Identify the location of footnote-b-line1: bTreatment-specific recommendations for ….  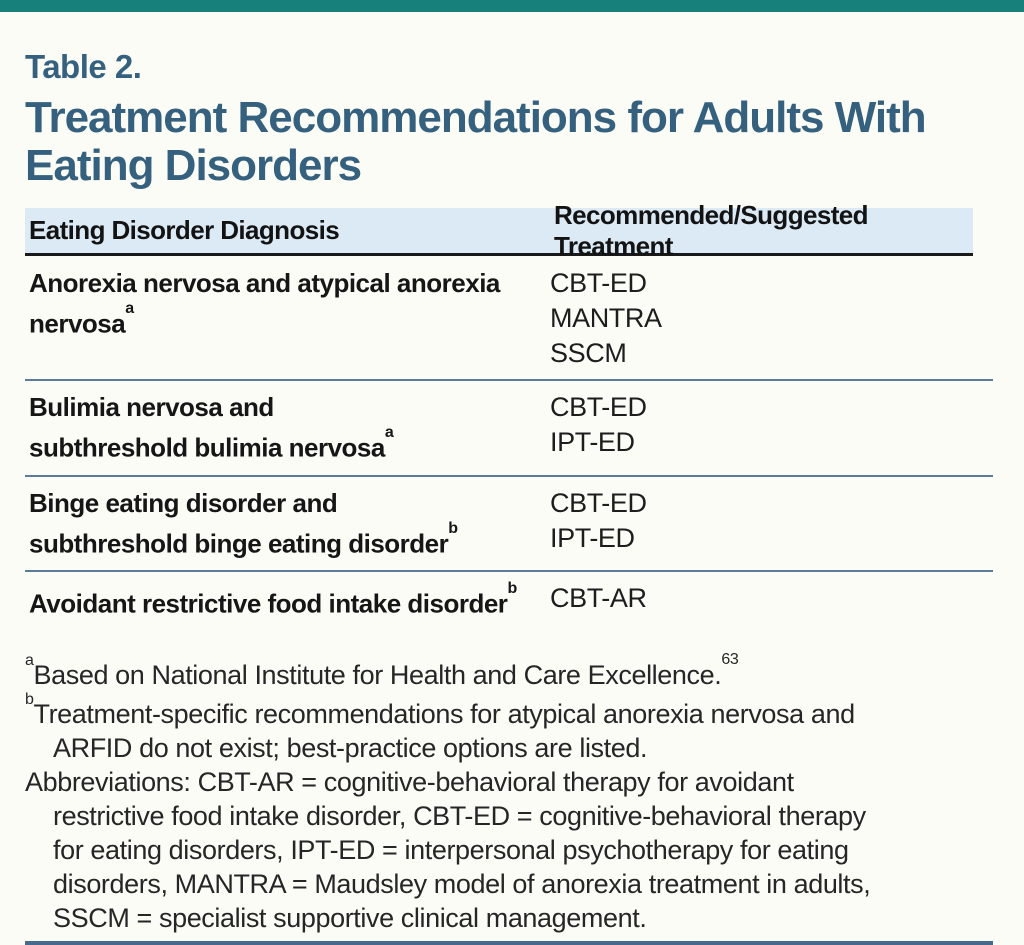
(509, 710).